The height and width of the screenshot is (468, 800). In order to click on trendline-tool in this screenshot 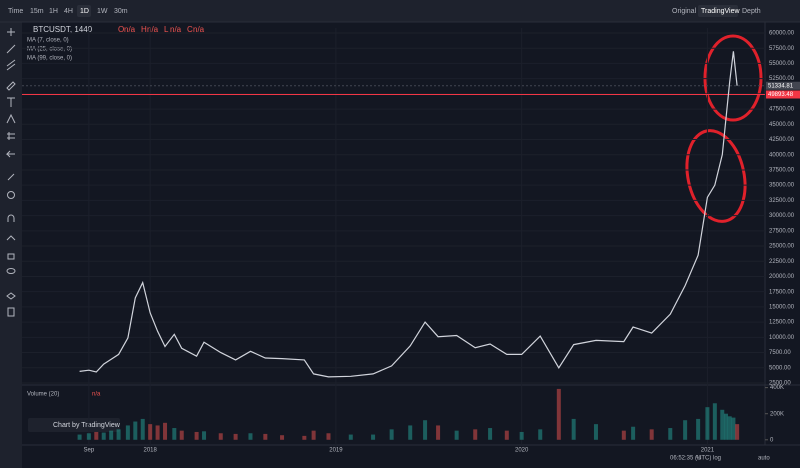, I will do `click(11, 49)`.